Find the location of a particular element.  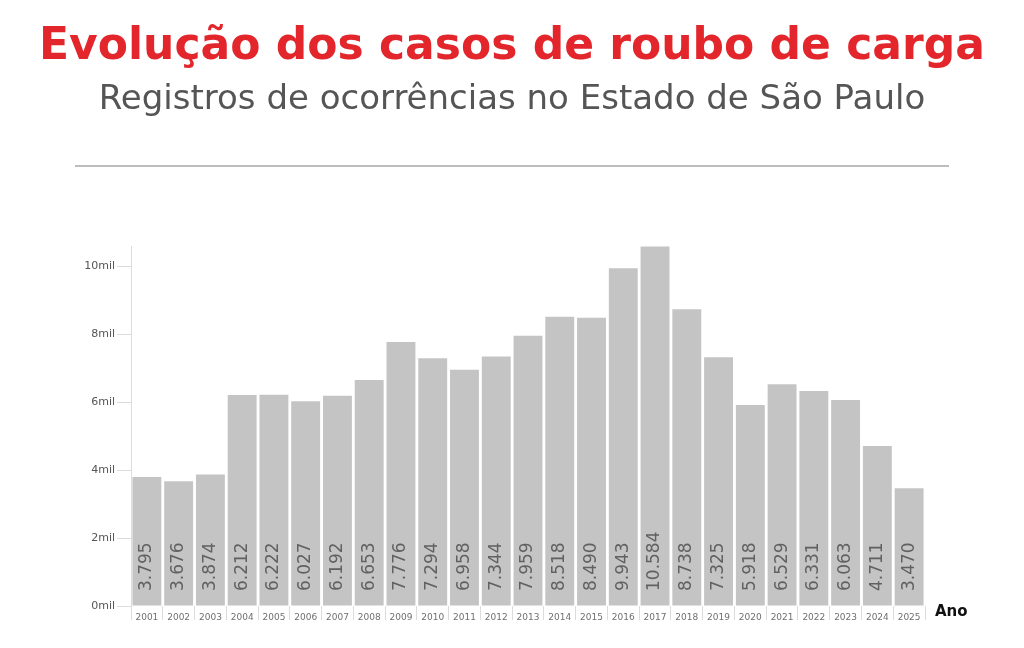

data-label: 8.738 is located at coordinates (685, 566).